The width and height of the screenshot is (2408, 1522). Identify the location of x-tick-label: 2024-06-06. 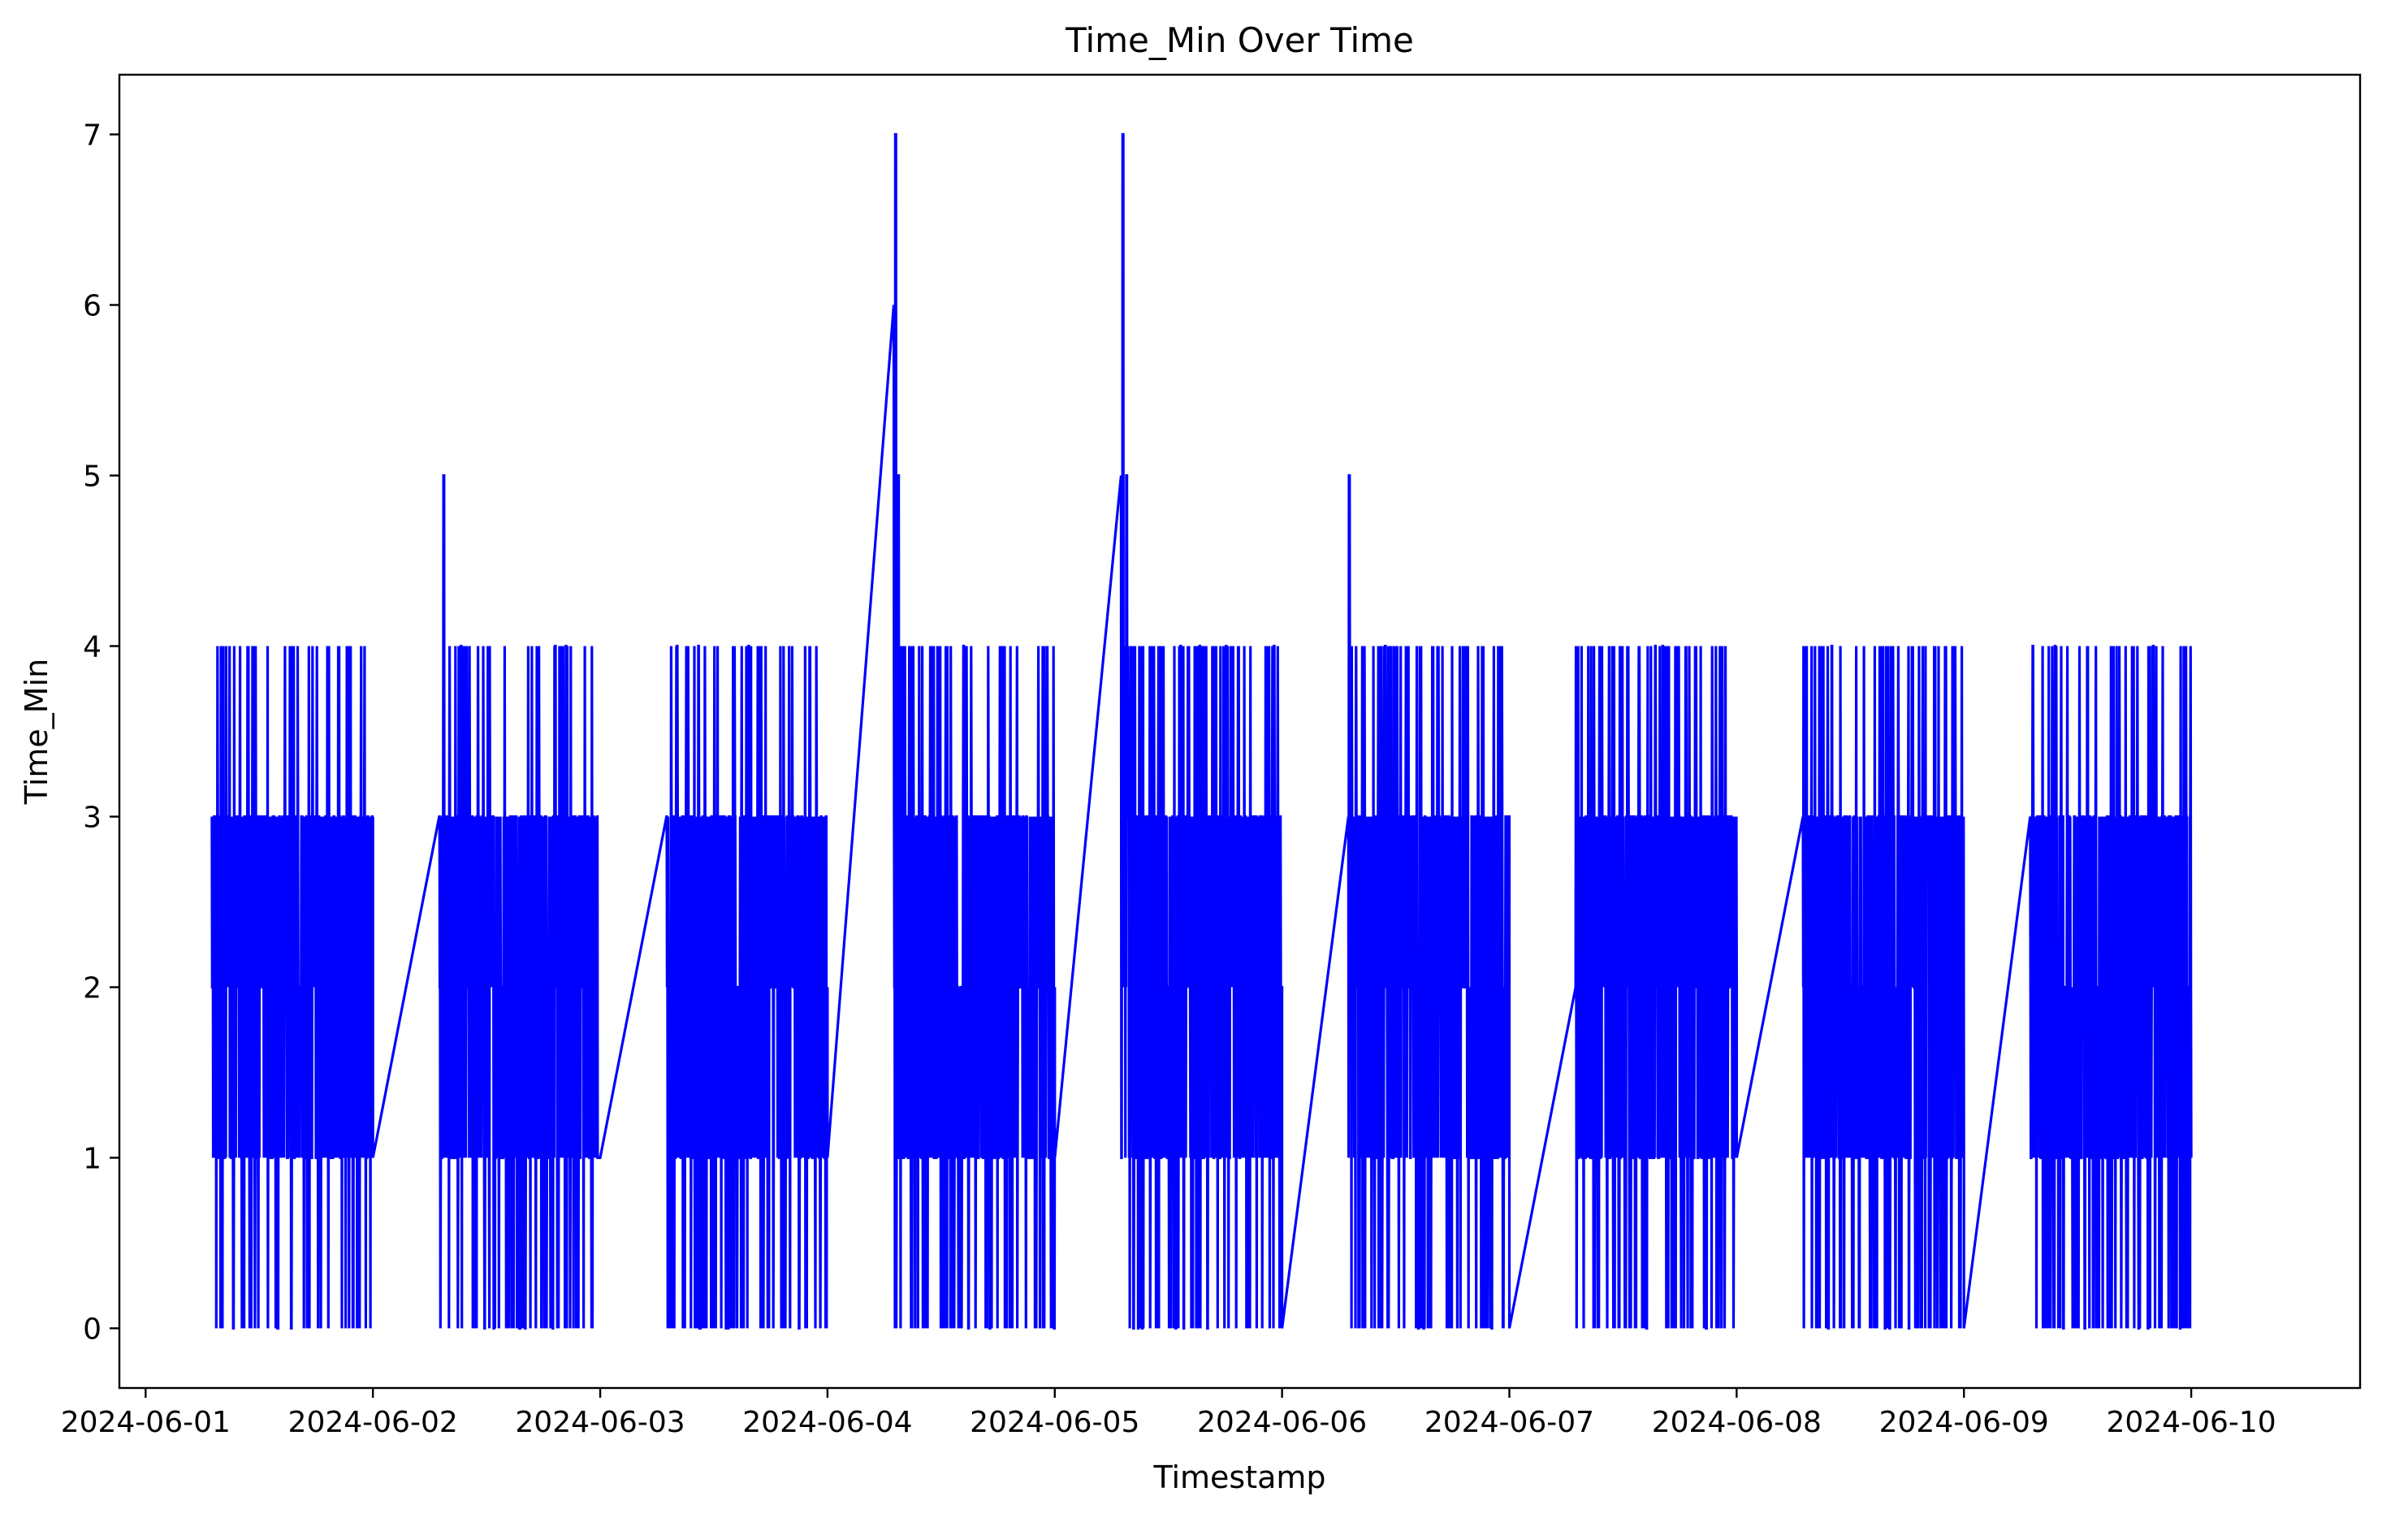
(1282, 1422).